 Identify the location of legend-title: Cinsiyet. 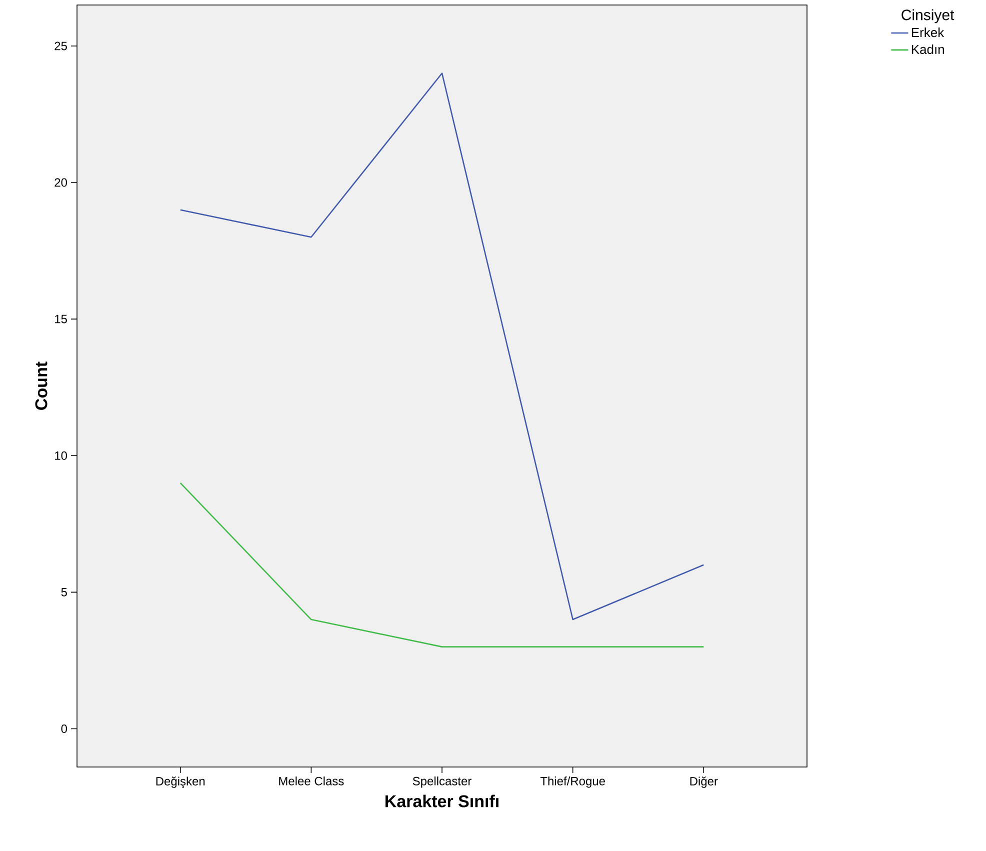
(928, 16).